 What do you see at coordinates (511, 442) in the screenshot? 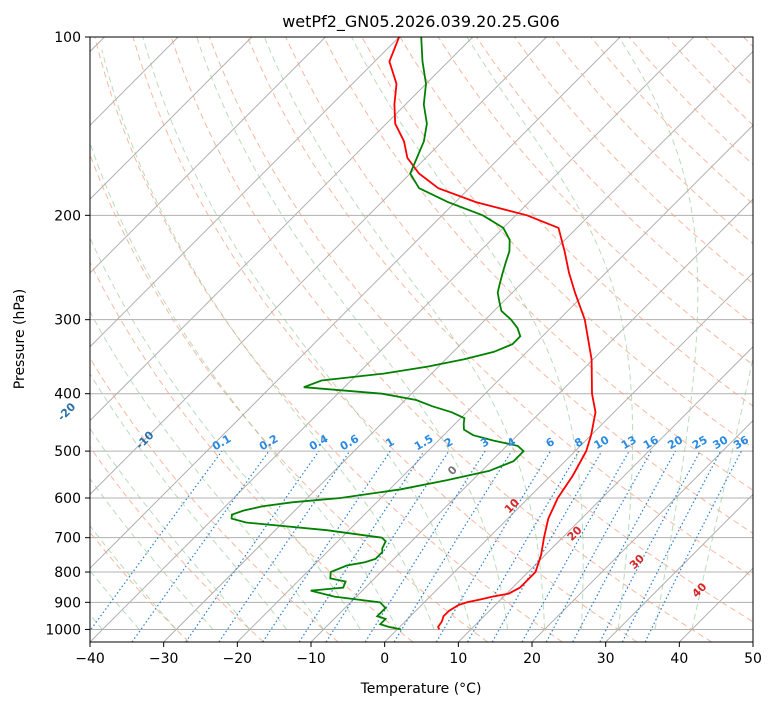
I see `mixing-ratio-label: 4` at bounding box center [511, 442].